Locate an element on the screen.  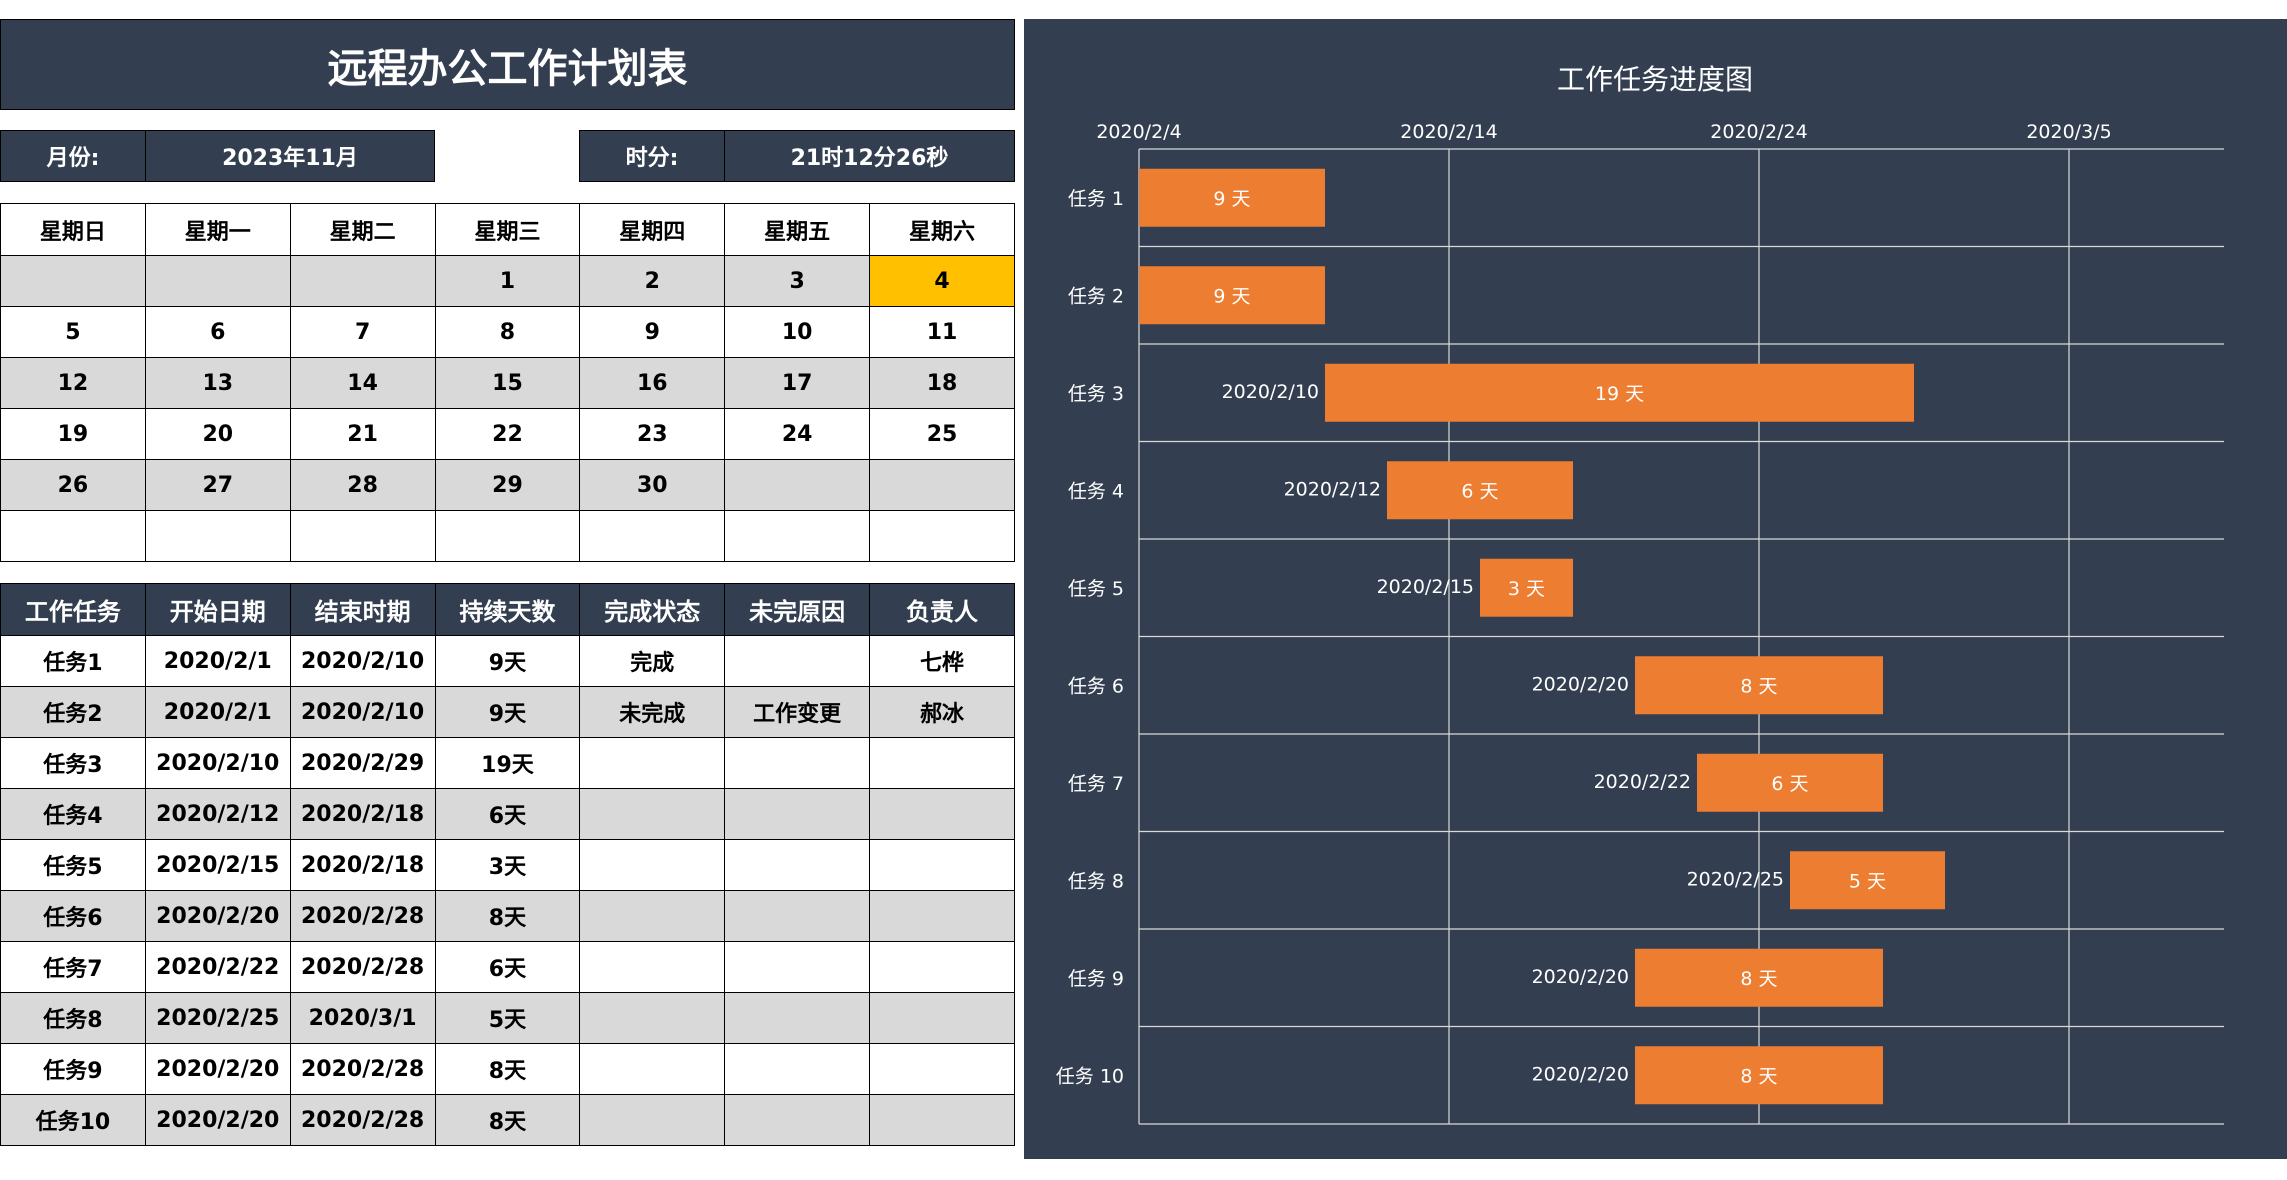
cell-owner: 七桦 is located at coordinates (942, 661).